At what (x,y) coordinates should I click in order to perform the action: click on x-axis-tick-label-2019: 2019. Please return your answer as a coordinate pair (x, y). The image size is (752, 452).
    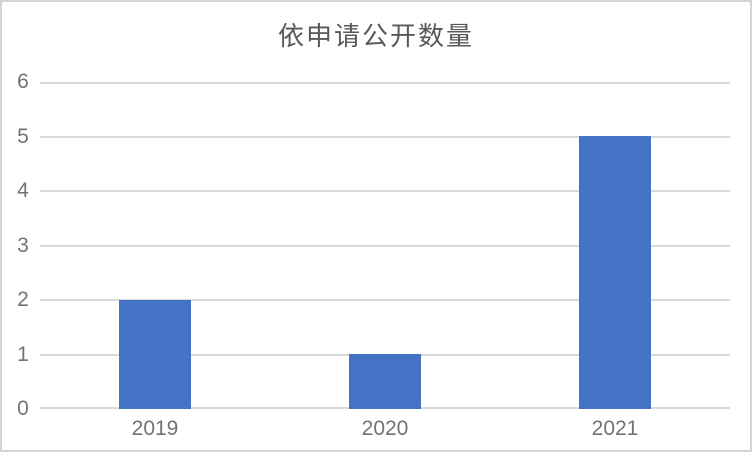
    Looking at the image, I should click on (155, 428).